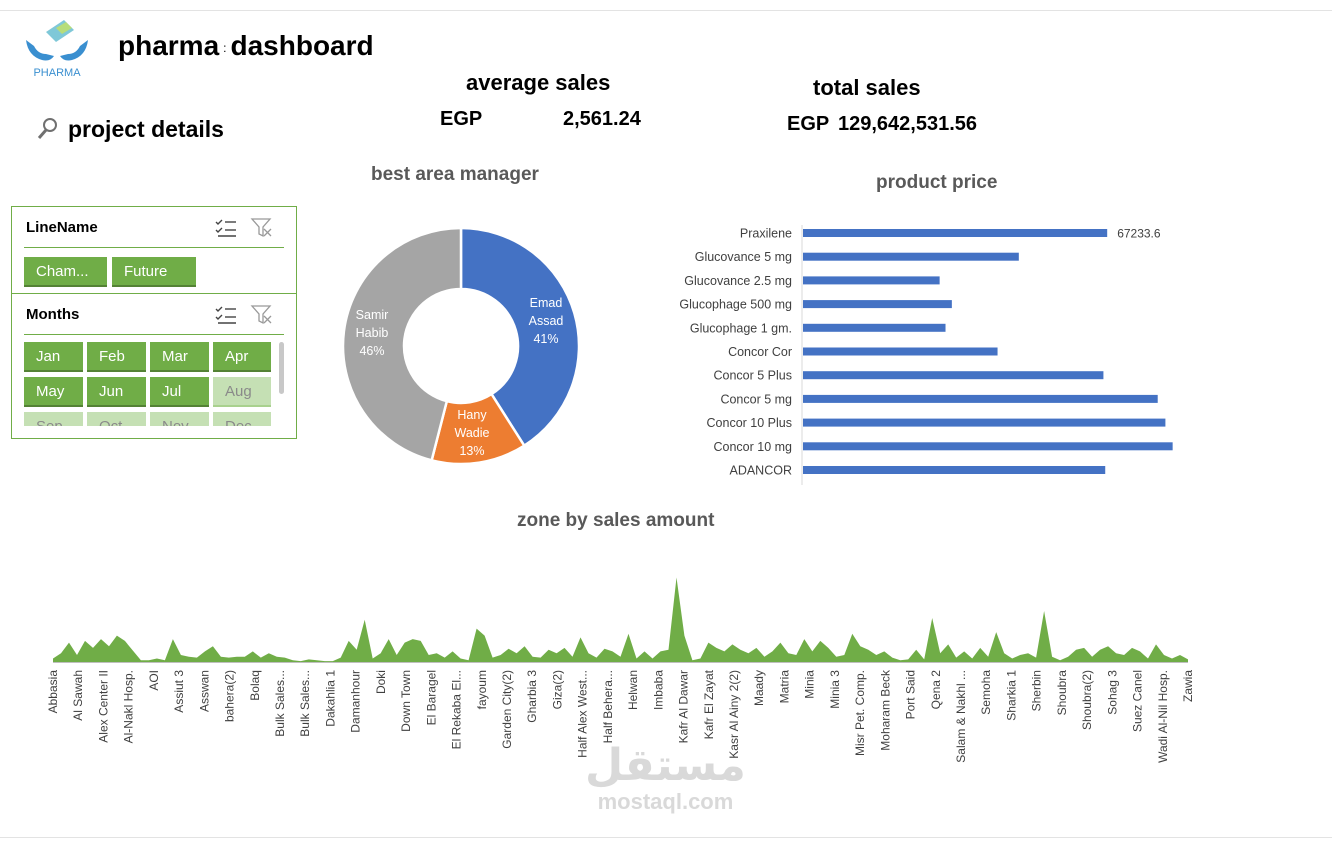 This screenshot has width=1332, height=841. Describe the element at coordinates (62, 227) in the screenshot. I see `linename-slicer-header: LineName` at that location.